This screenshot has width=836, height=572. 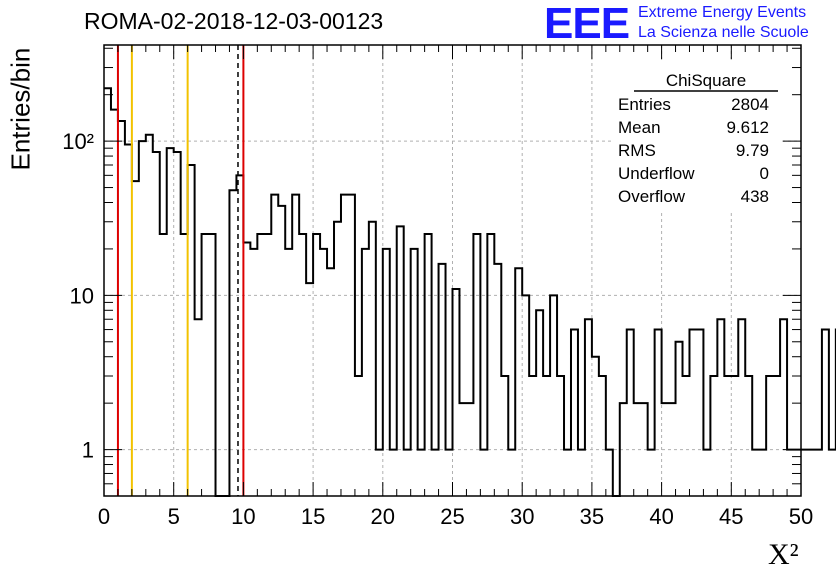 What do you see at coordinates (243, 516) in the screenshot?
I see `x-tick-label: 10` at bounding box center [243, 516].